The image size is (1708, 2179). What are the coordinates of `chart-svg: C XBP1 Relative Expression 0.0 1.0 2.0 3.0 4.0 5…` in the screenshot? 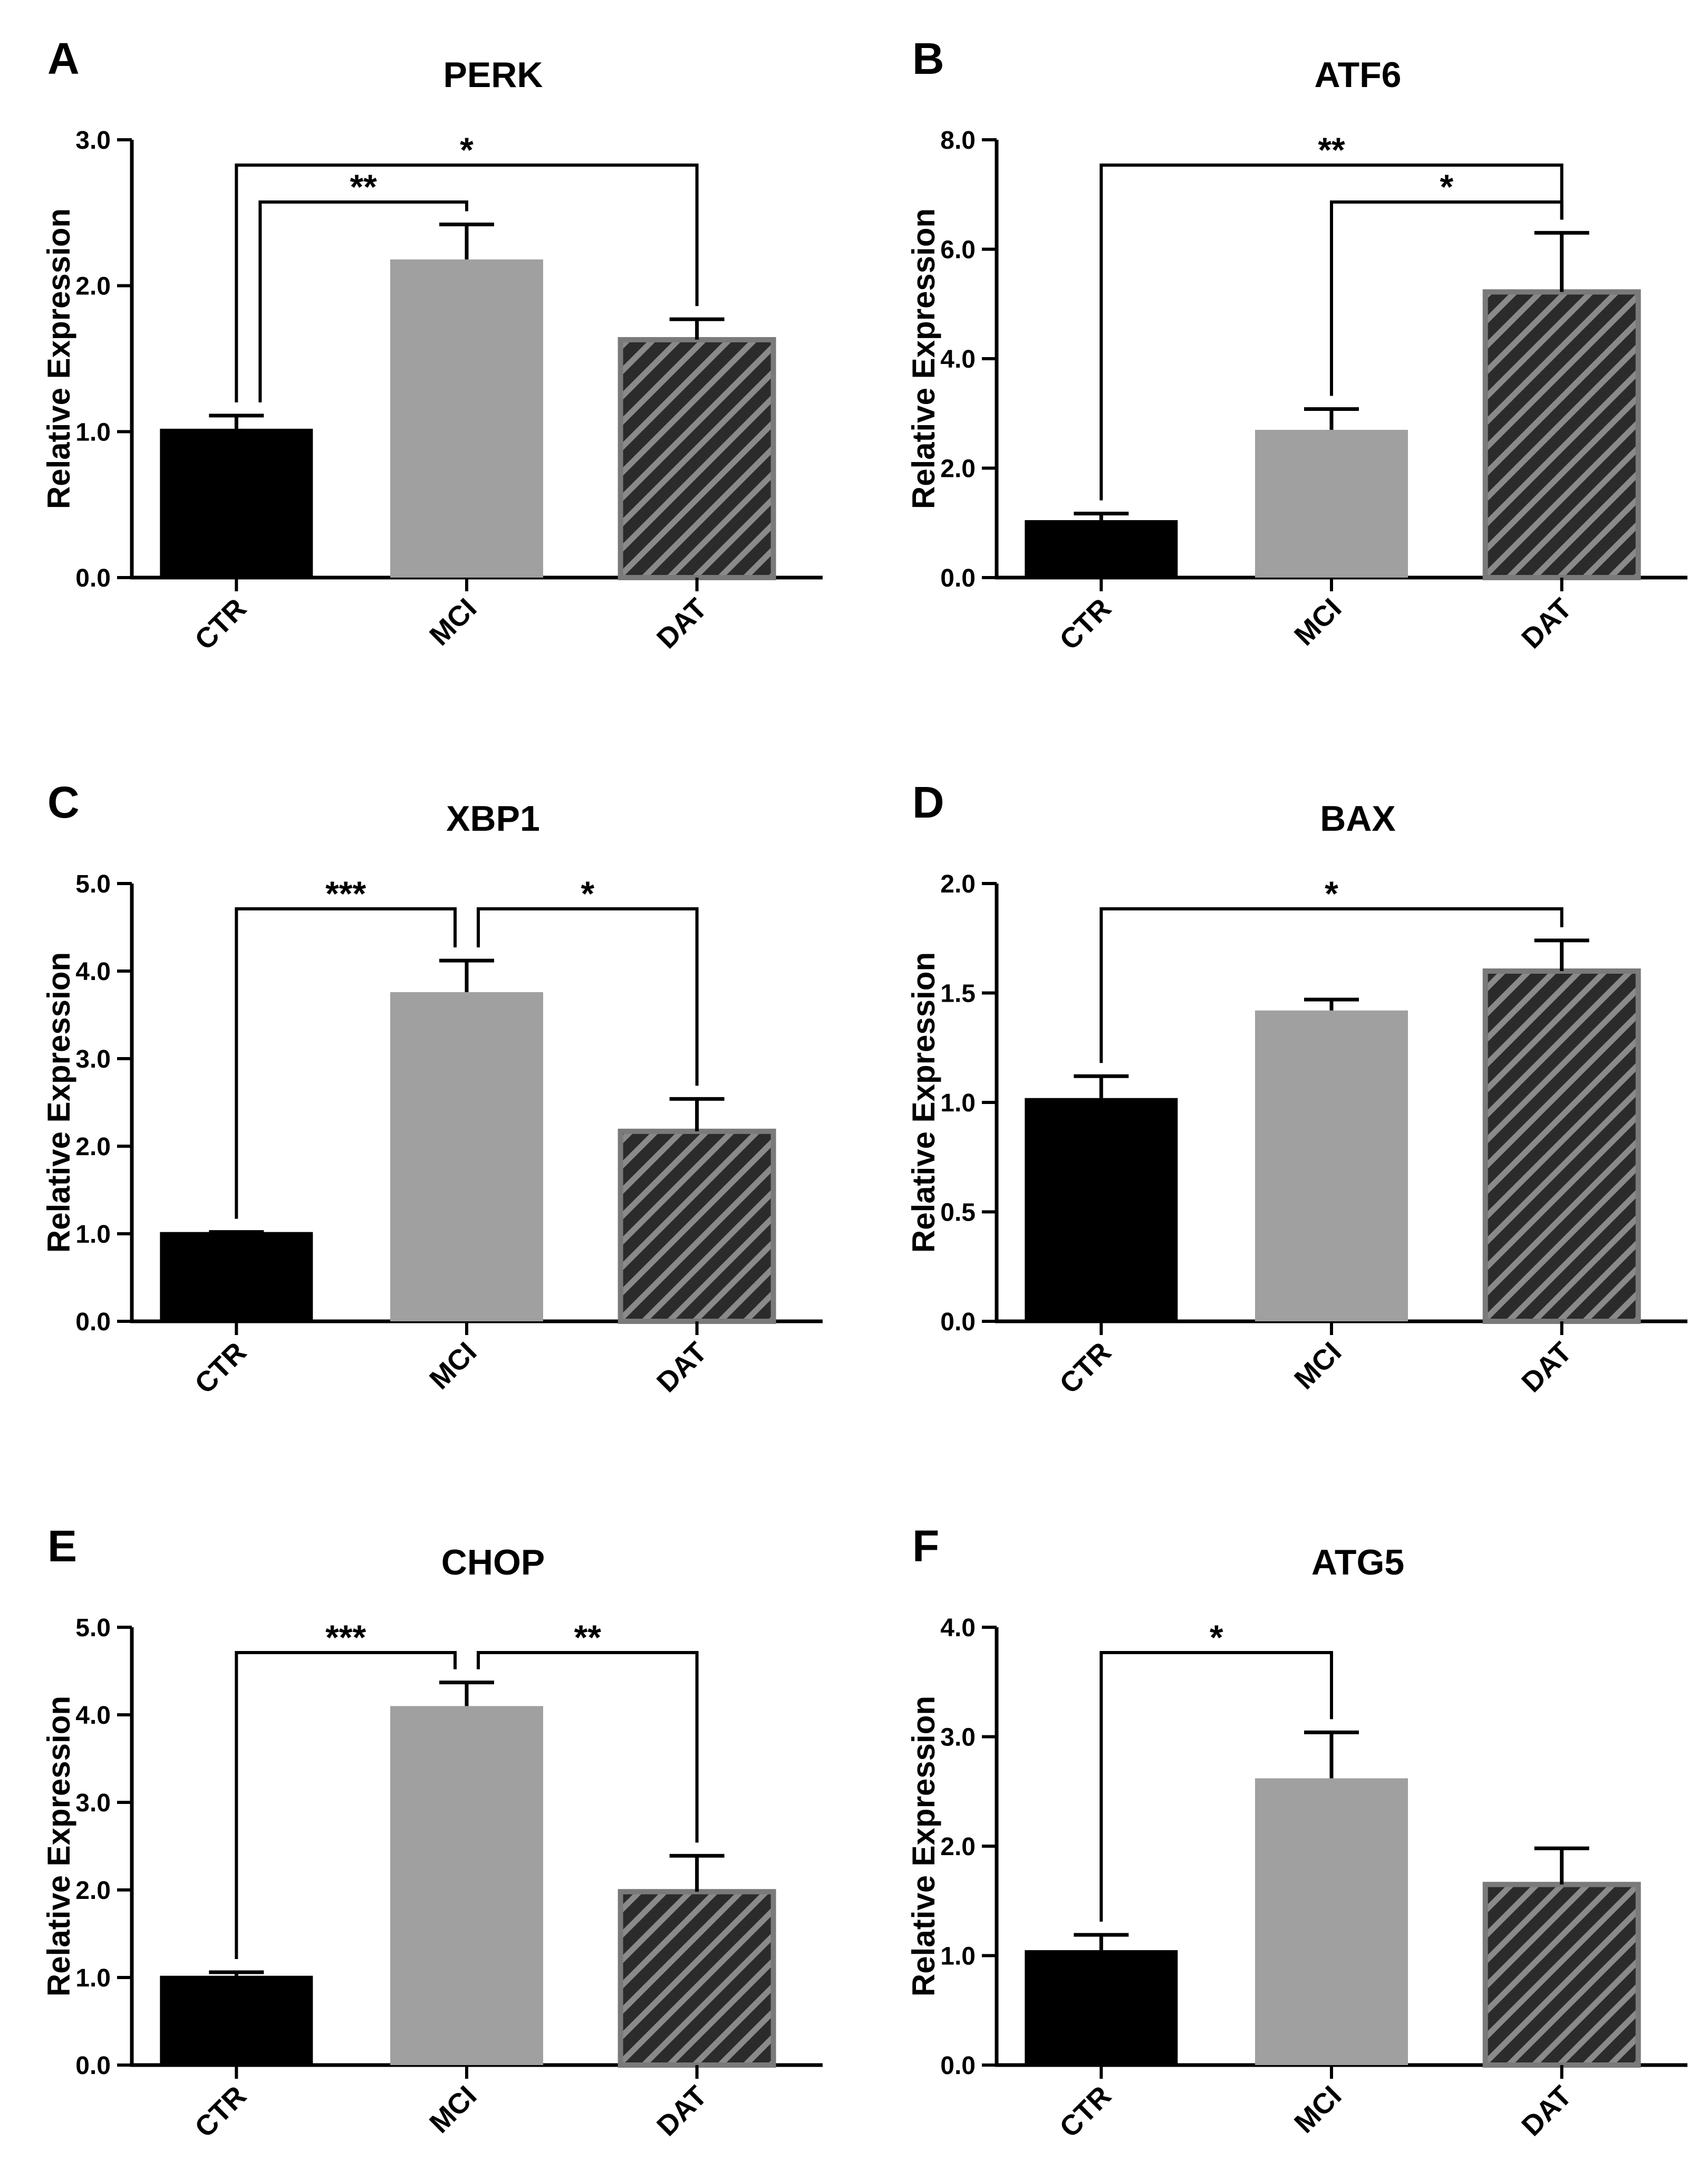 It's located at (432, 1088).